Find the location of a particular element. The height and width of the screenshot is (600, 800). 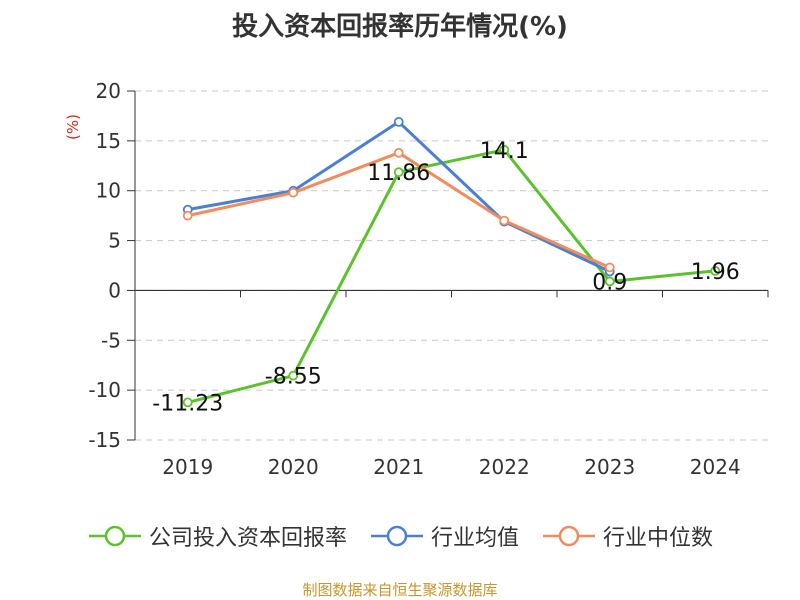

source-note: 制图数据来自恒生聚源数据库 is located at coordinates (400, 590).